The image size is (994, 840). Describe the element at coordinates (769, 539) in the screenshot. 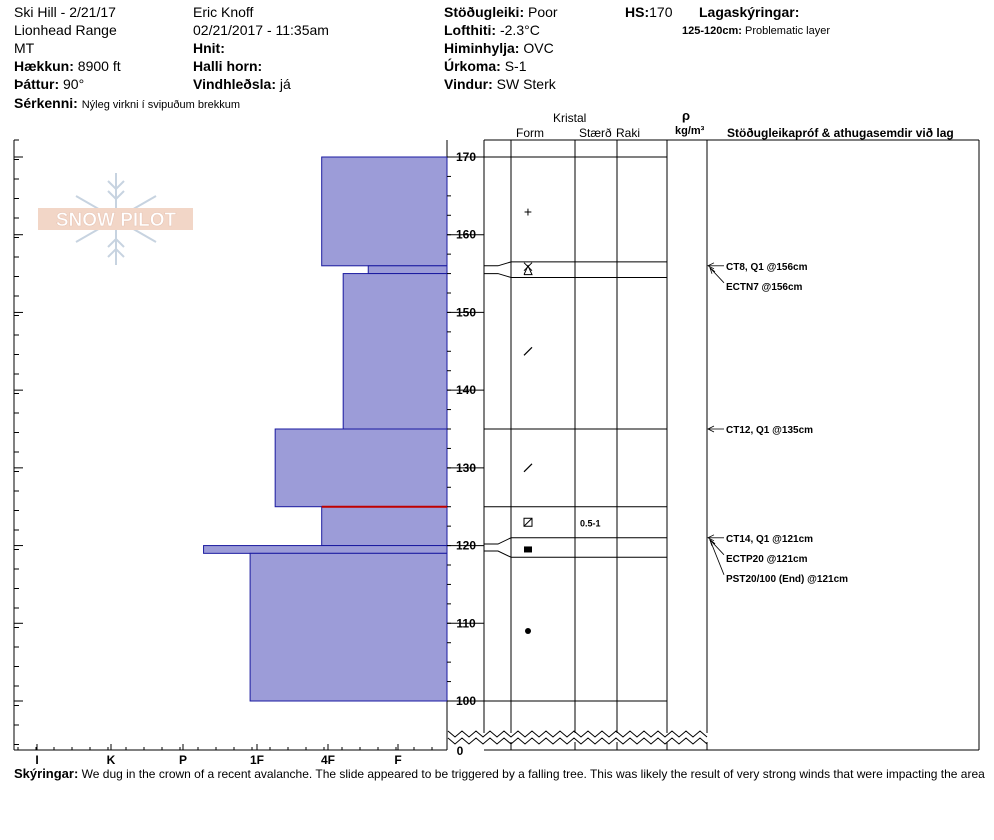

I see `stability-test-label: CT14, Q1 @121cm` at that location.